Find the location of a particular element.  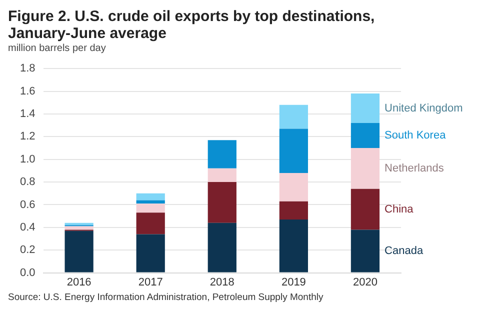

y-tick-label: 0.2 is located at coordinates (28, 250).